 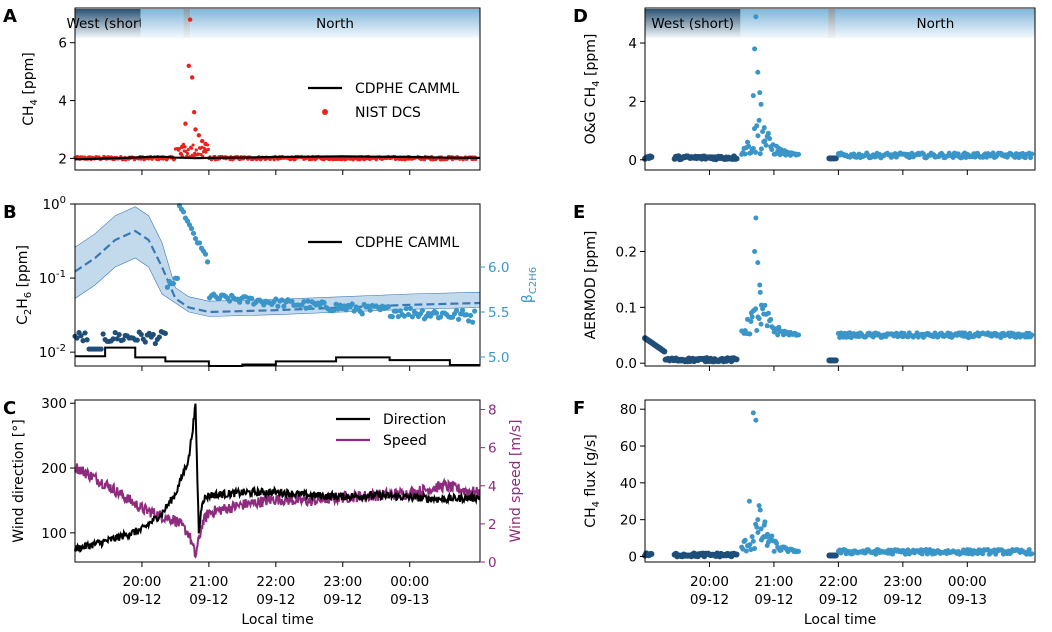 What do you see at coordinates (498, 313) in the screenshot?
I see `y-tick-label: 5.5` at bounding box center [498, 313].